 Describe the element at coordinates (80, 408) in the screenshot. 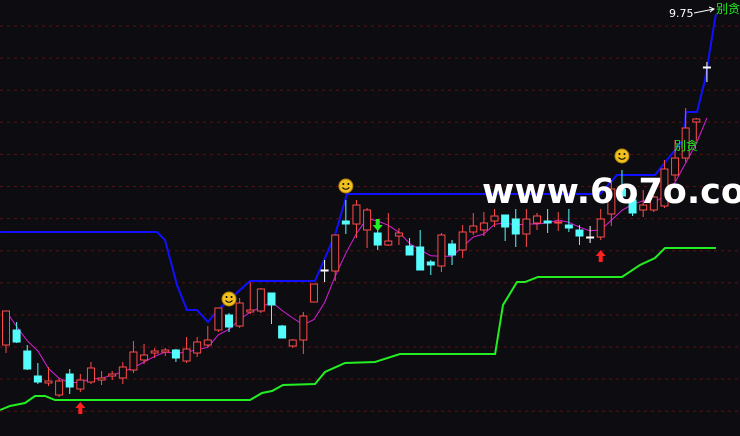

I see `buy-arrow-up-icon` at that location.